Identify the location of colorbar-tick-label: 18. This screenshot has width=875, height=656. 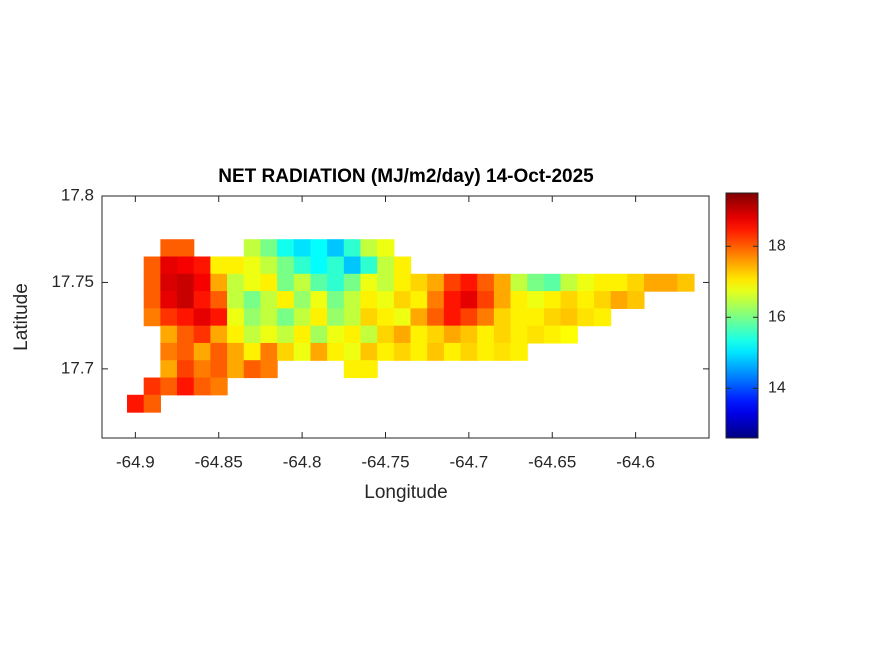
(777, 245).